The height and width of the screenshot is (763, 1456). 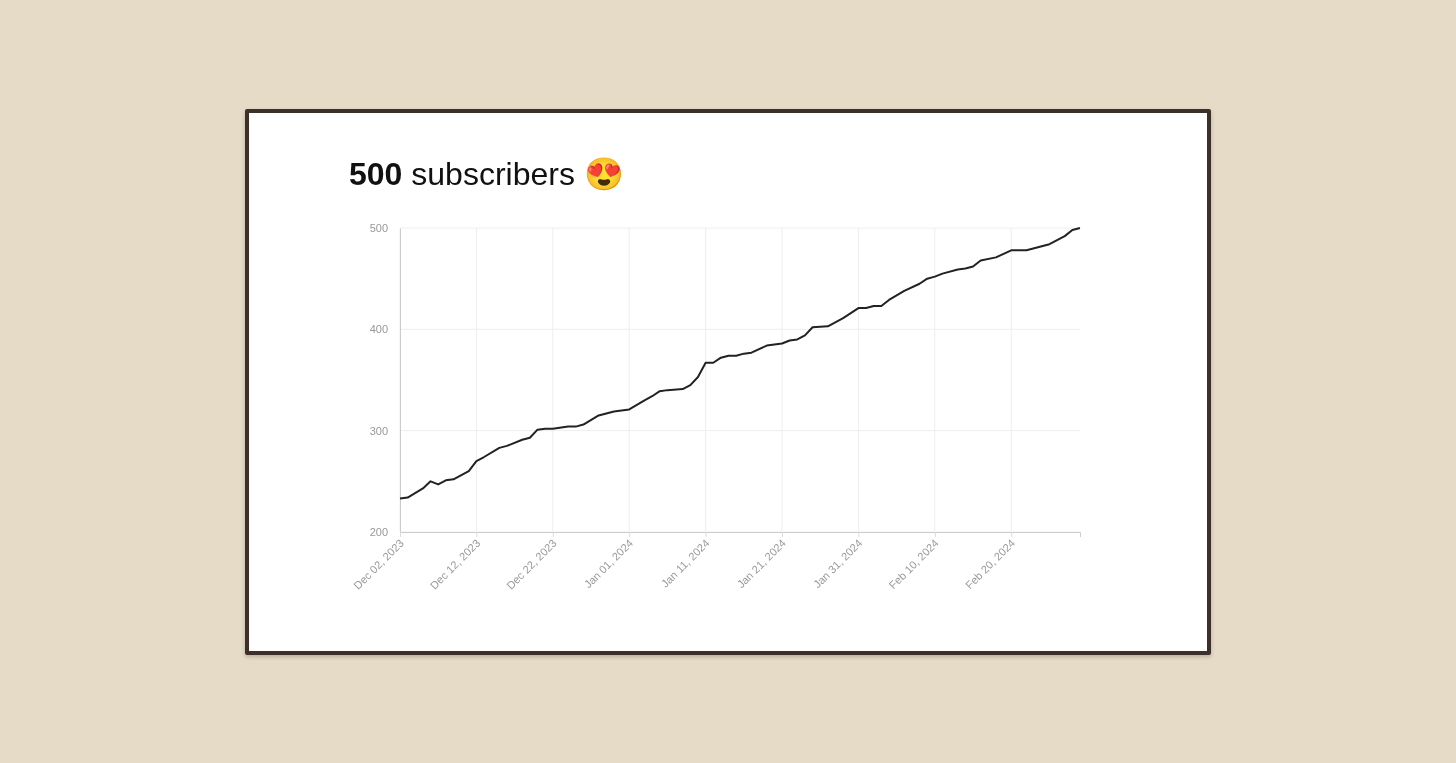 What do you see at coordinates (378, 228) in the screenshot?
I see `y-tick-label: 500` at bounding box center [378, 228].